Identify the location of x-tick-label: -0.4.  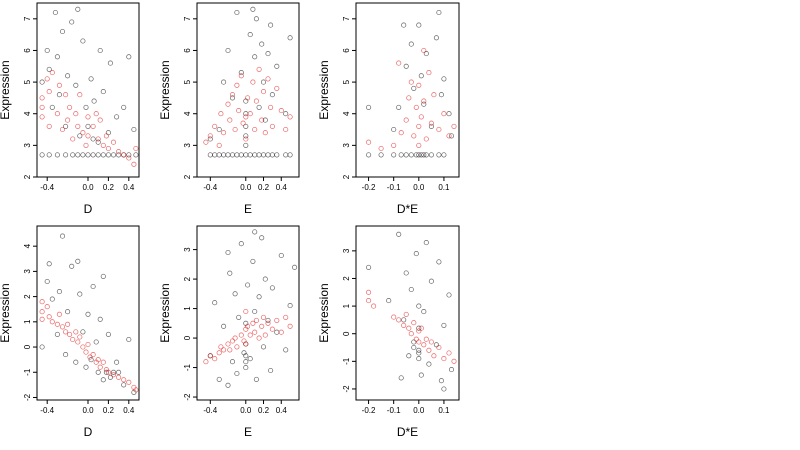
(210, 410).